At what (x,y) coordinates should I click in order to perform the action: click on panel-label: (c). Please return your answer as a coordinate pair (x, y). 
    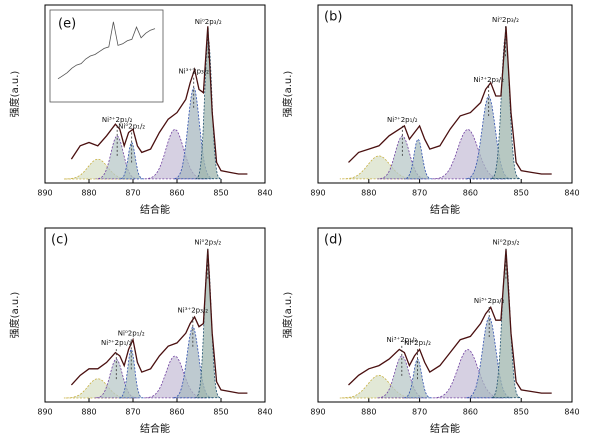
    Looking at the image, I should click on (59, 240).